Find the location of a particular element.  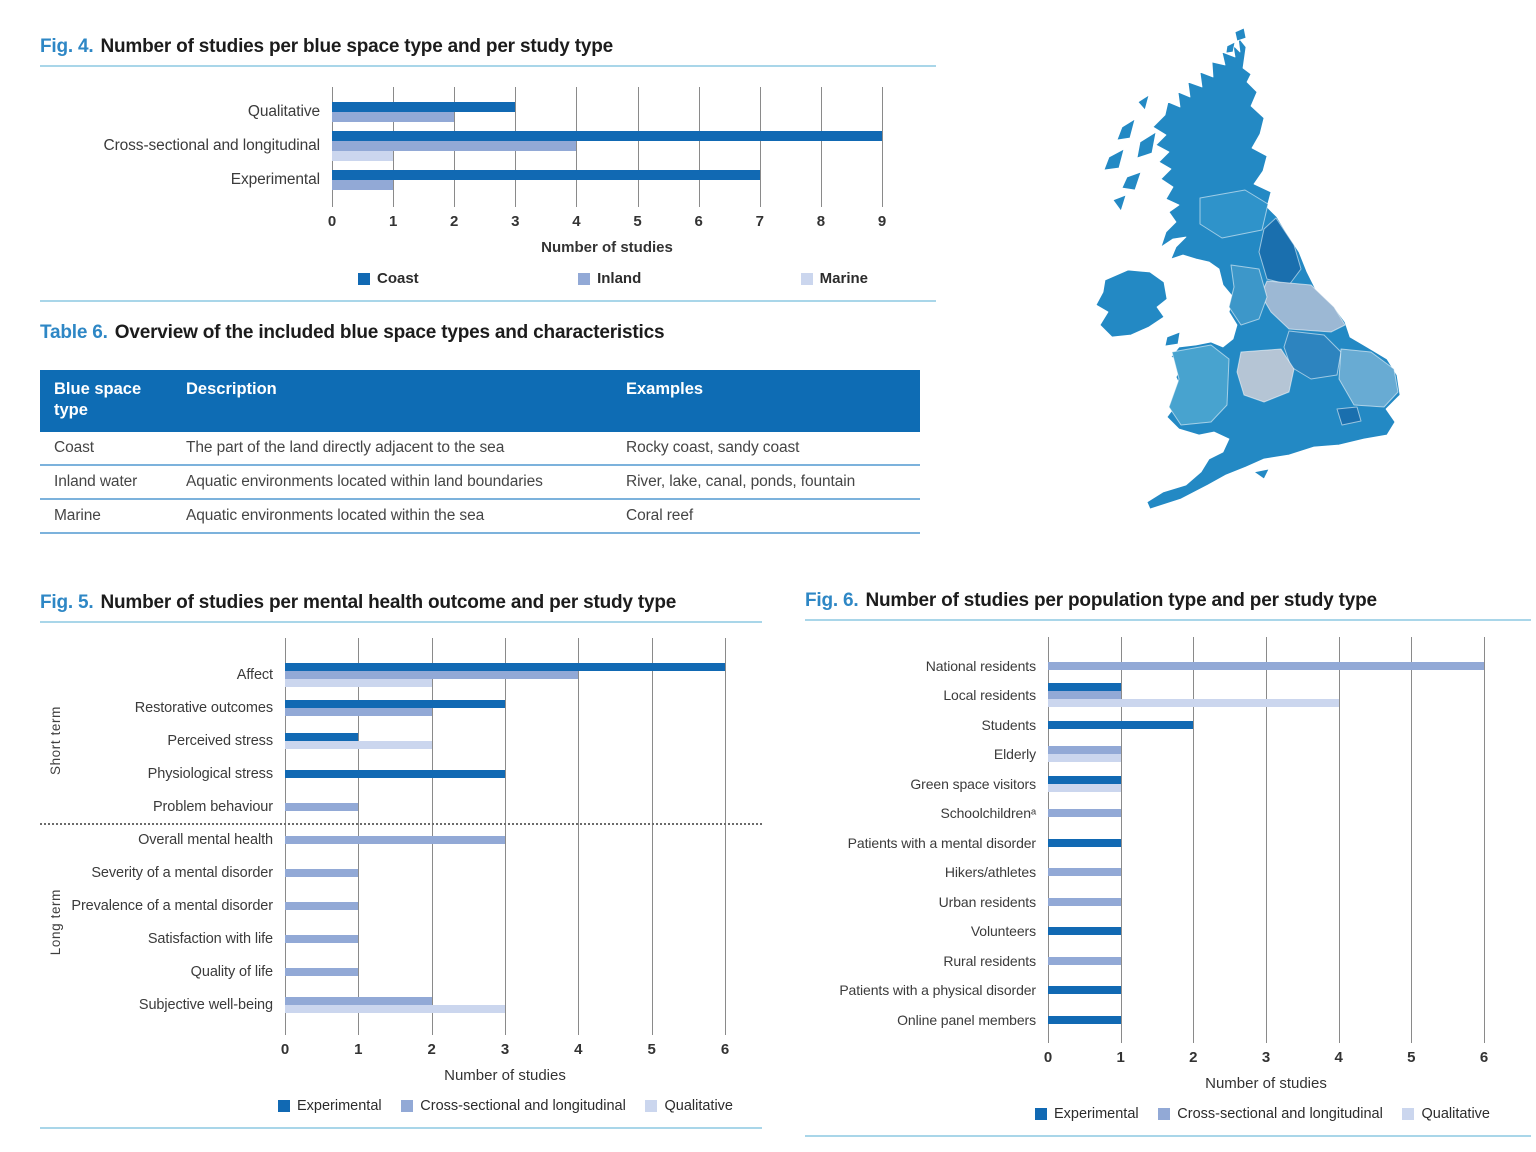

category-label: Qualitative is located at coordinates (283, 111).